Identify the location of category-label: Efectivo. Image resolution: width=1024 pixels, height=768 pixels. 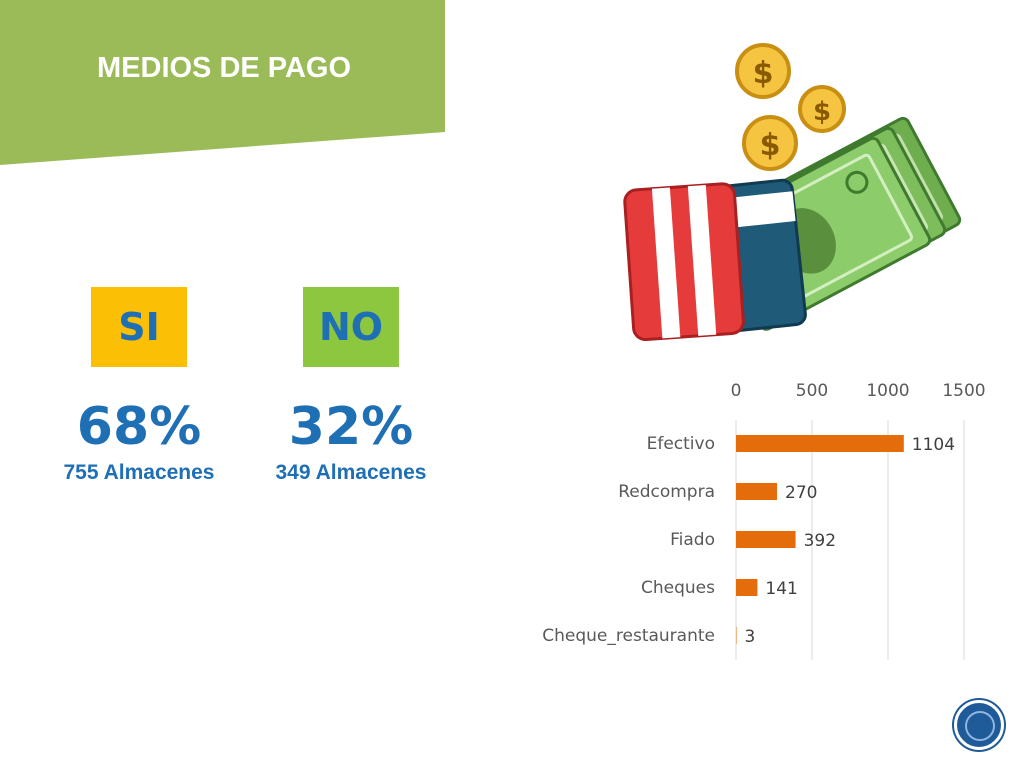
(681, 444).